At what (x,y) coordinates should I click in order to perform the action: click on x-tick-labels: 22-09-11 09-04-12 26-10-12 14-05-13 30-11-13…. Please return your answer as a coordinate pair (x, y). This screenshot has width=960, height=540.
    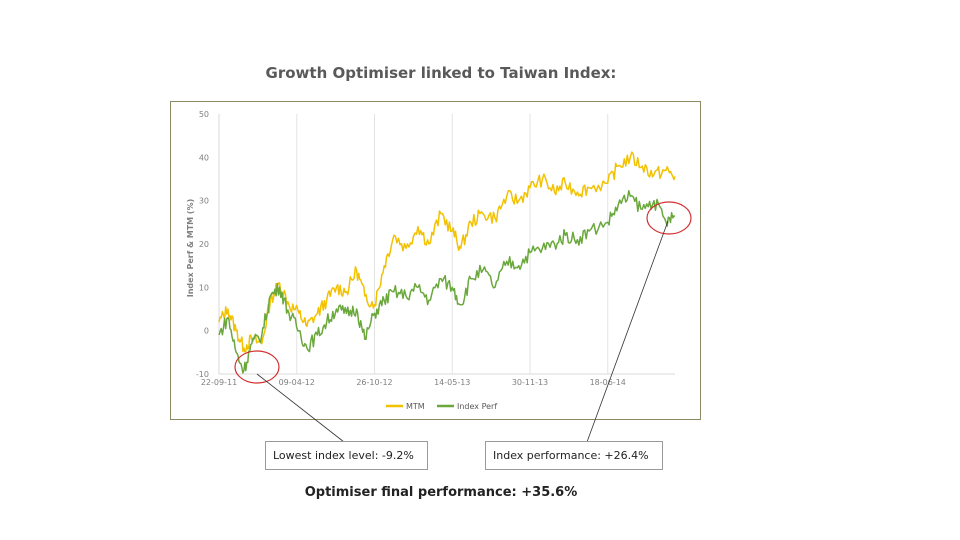
    Looking at the image, I should click on (413, 382).